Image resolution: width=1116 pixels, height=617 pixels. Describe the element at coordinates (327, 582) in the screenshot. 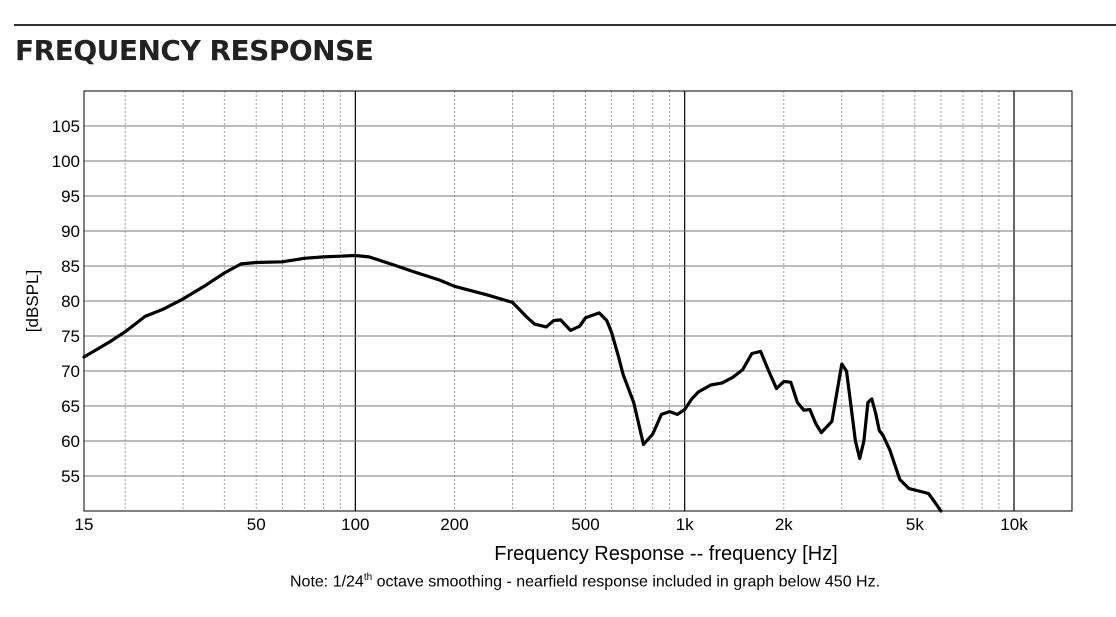

I see `note-prefix: Note: 1/24` at that location.